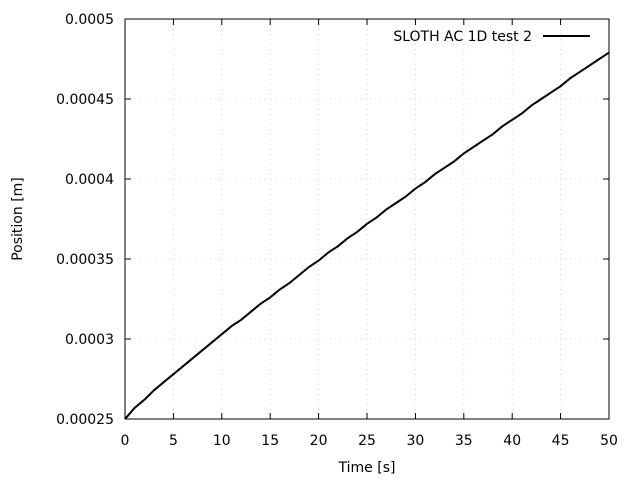 This screenshot has width=640, height=480. Describe the element at coordinates (464, 441) in the screenshot. I see `x-tick-label: 35` at that location.